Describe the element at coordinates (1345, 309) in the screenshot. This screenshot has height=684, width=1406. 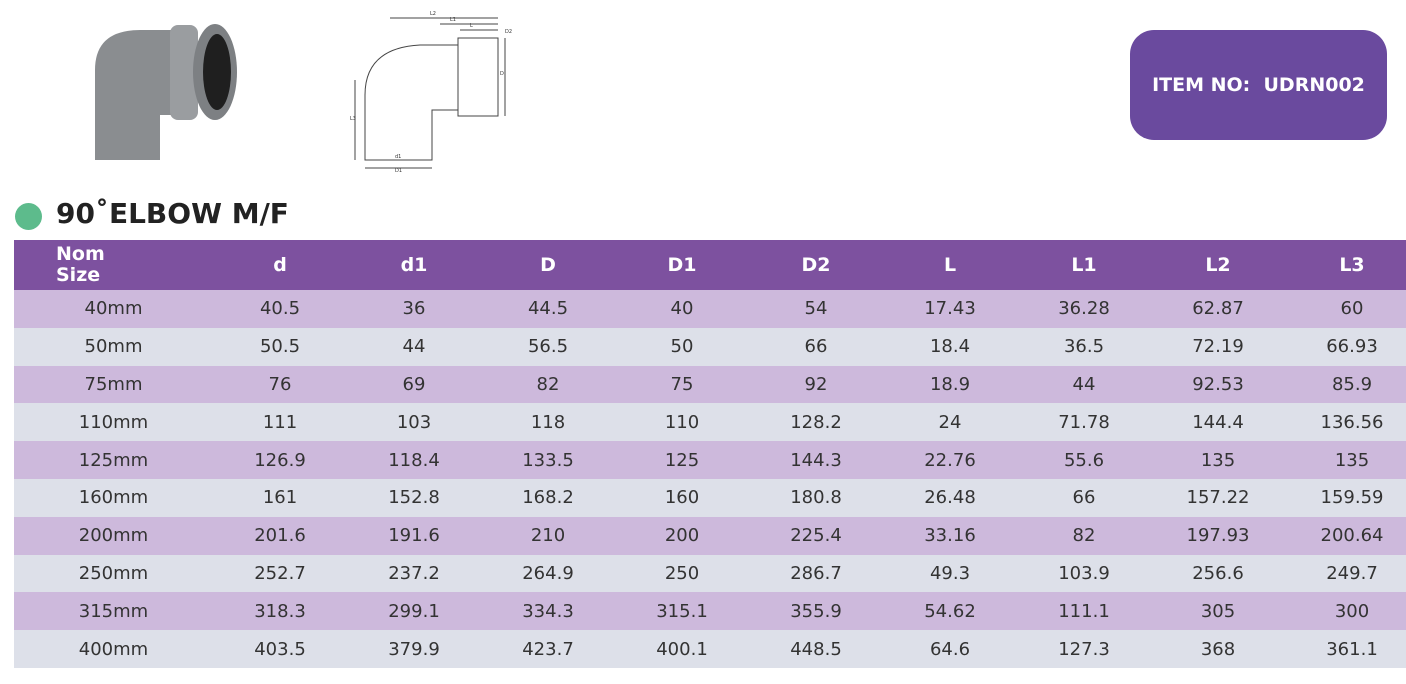
I see `value-cell: 60` at that location.